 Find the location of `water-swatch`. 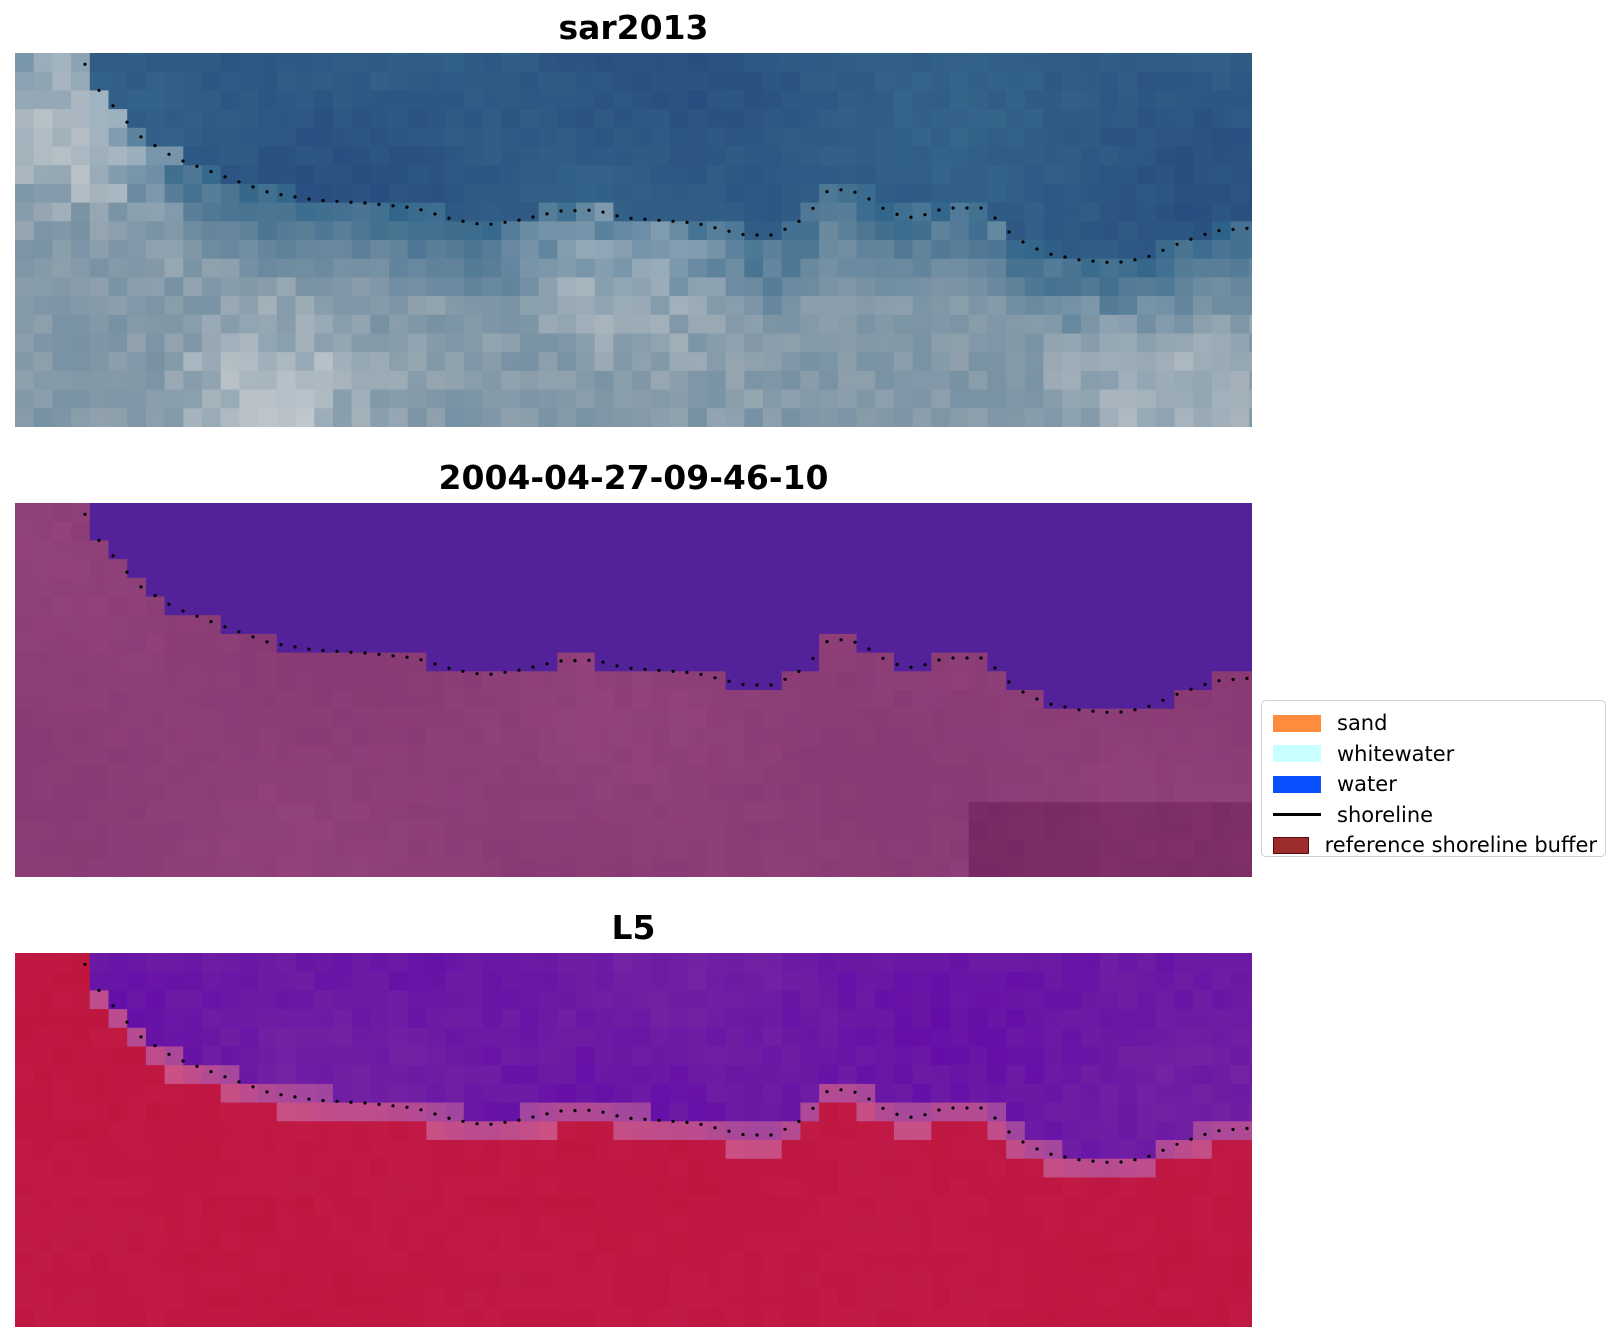

water-swatch is located at coordinates (1297, 784).